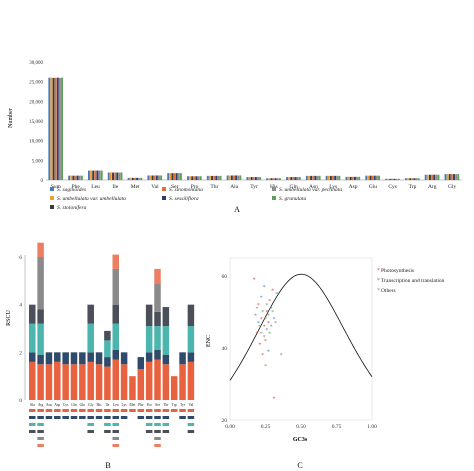 The height and width of the screenshot is (471, 474). Describe the element at coordinates (237, 209) in the screenshot. I see `panel-a-label: A` at that location.